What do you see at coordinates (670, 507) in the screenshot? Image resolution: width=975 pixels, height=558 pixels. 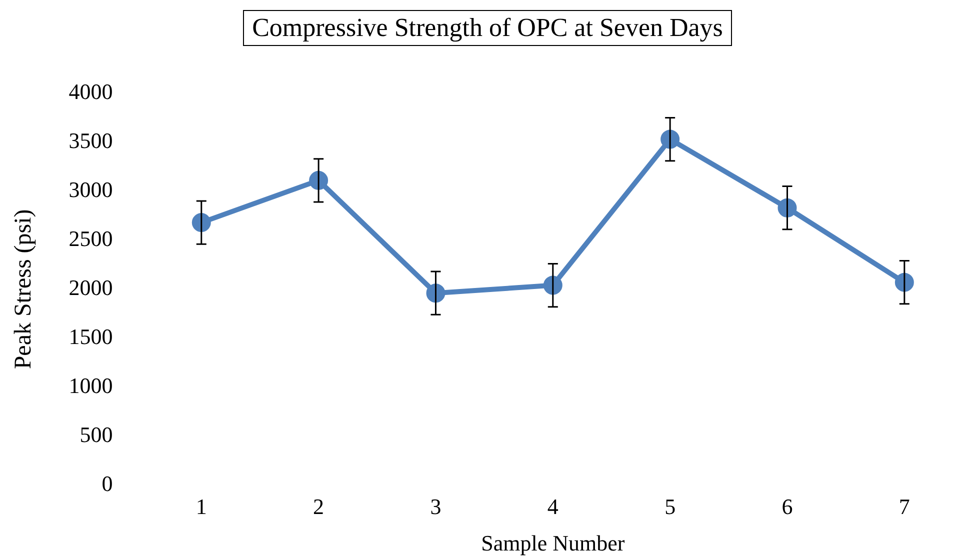 I see `x-tick-label: 5` at bounding box center [670, 507].